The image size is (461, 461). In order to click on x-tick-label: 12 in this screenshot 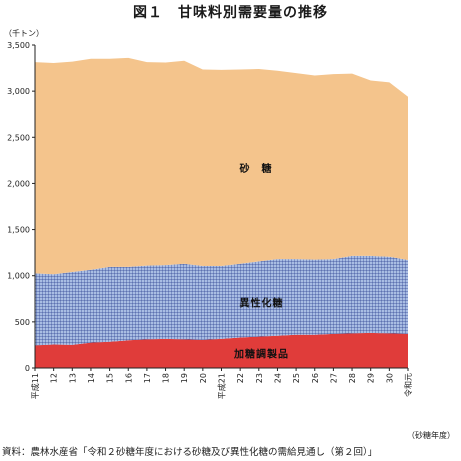, I will do `click(54, 378)`.